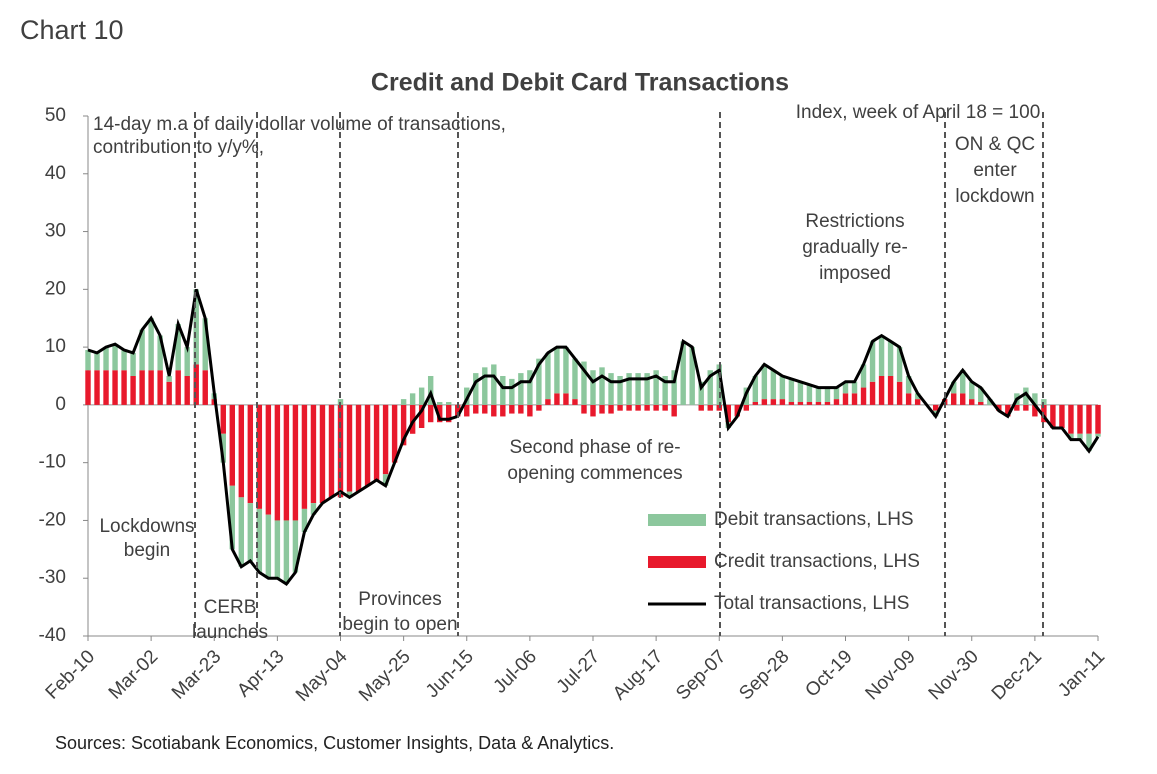  I want to click on annotation: opening commences, so click(594, 473).